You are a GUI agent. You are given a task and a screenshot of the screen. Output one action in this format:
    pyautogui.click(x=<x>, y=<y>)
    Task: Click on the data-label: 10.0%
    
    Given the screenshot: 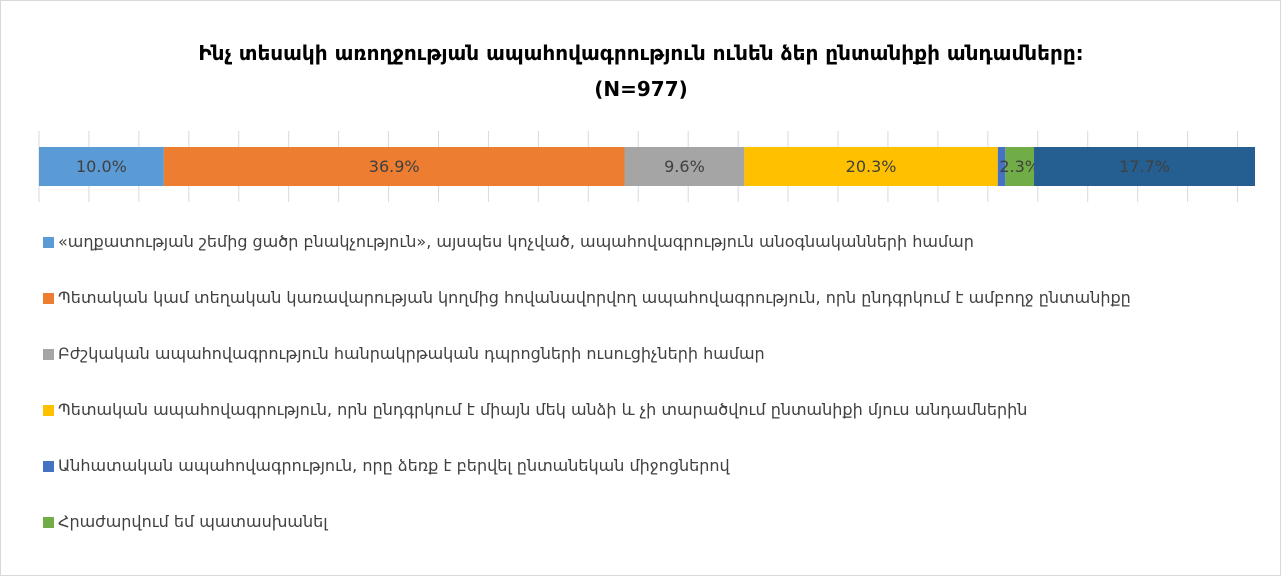 What is the action you would take?
    pyautogui.click(x=101, y=166)
    